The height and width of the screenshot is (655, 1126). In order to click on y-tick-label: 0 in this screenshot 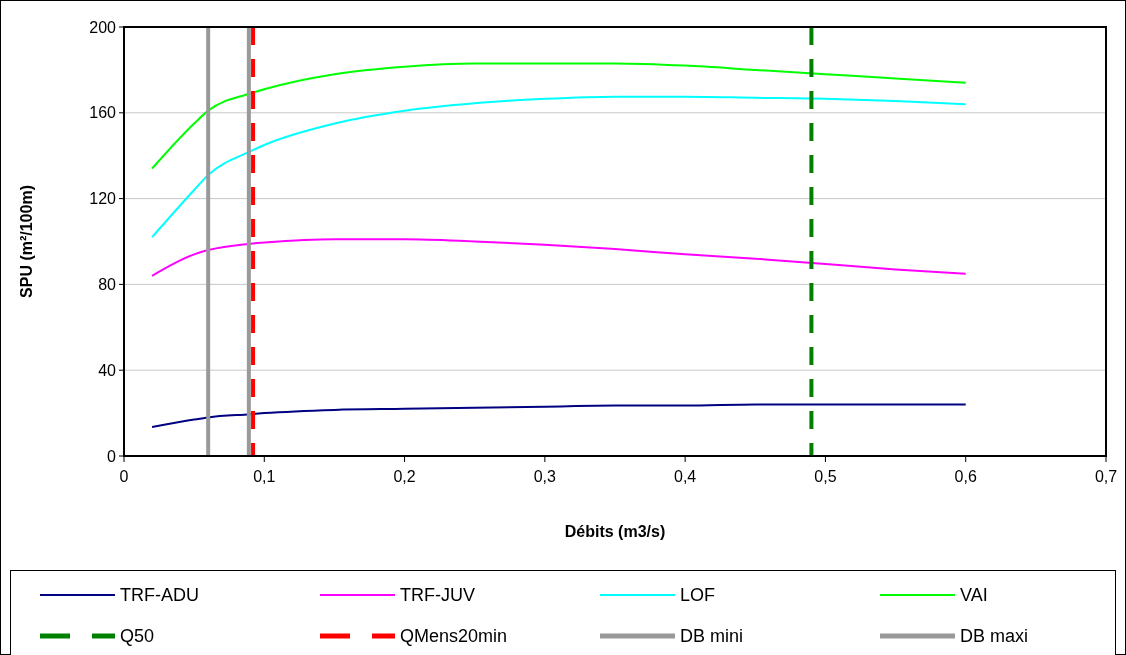, I will do `click(112, 456)`.